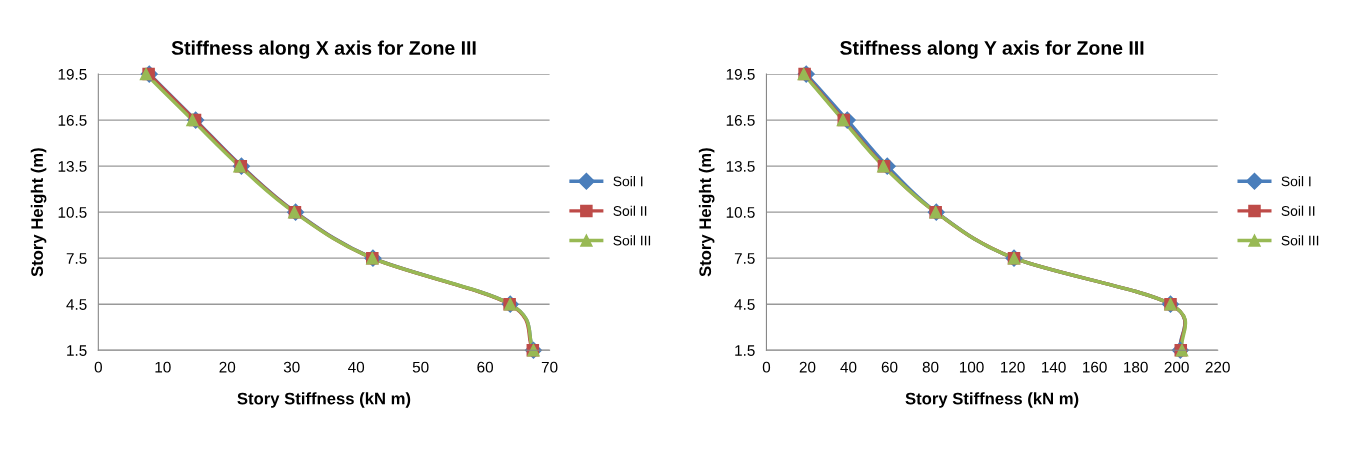 Image resolution: width=1347 pixels, height=449 pixels. What do you see at coordinates (1054, 367) in the screenshot?
I see `x-tick-label: 140` at bounding box center [1054, 367].